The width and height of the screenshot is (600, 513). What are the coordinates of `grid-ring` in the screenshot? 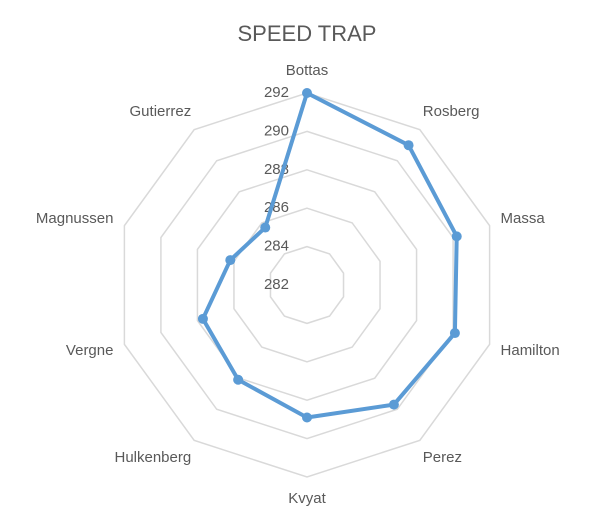 It's located at (307, 285).